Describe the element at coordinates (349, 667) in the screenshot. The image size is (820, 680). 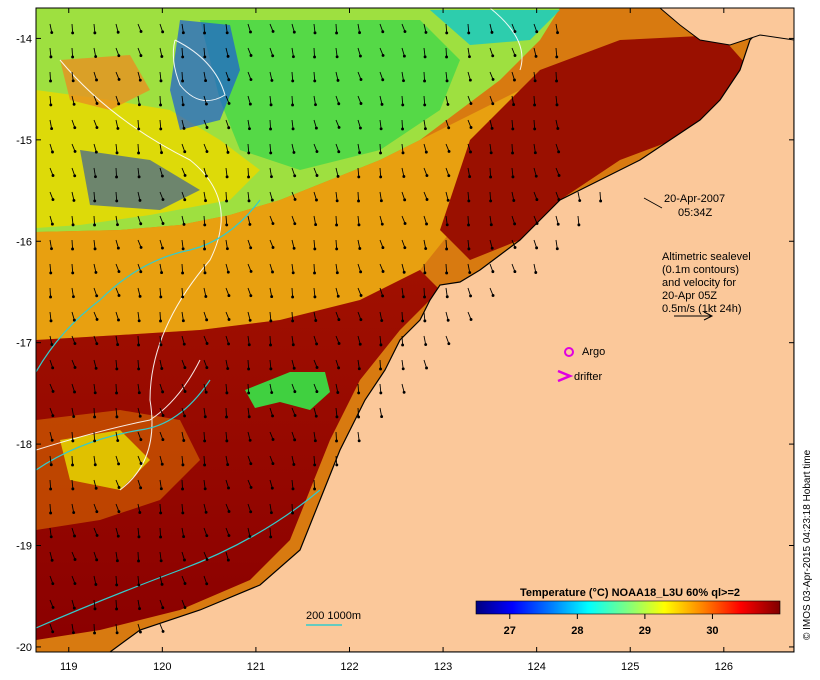
I see `lon-tick-label: 122` at that location.